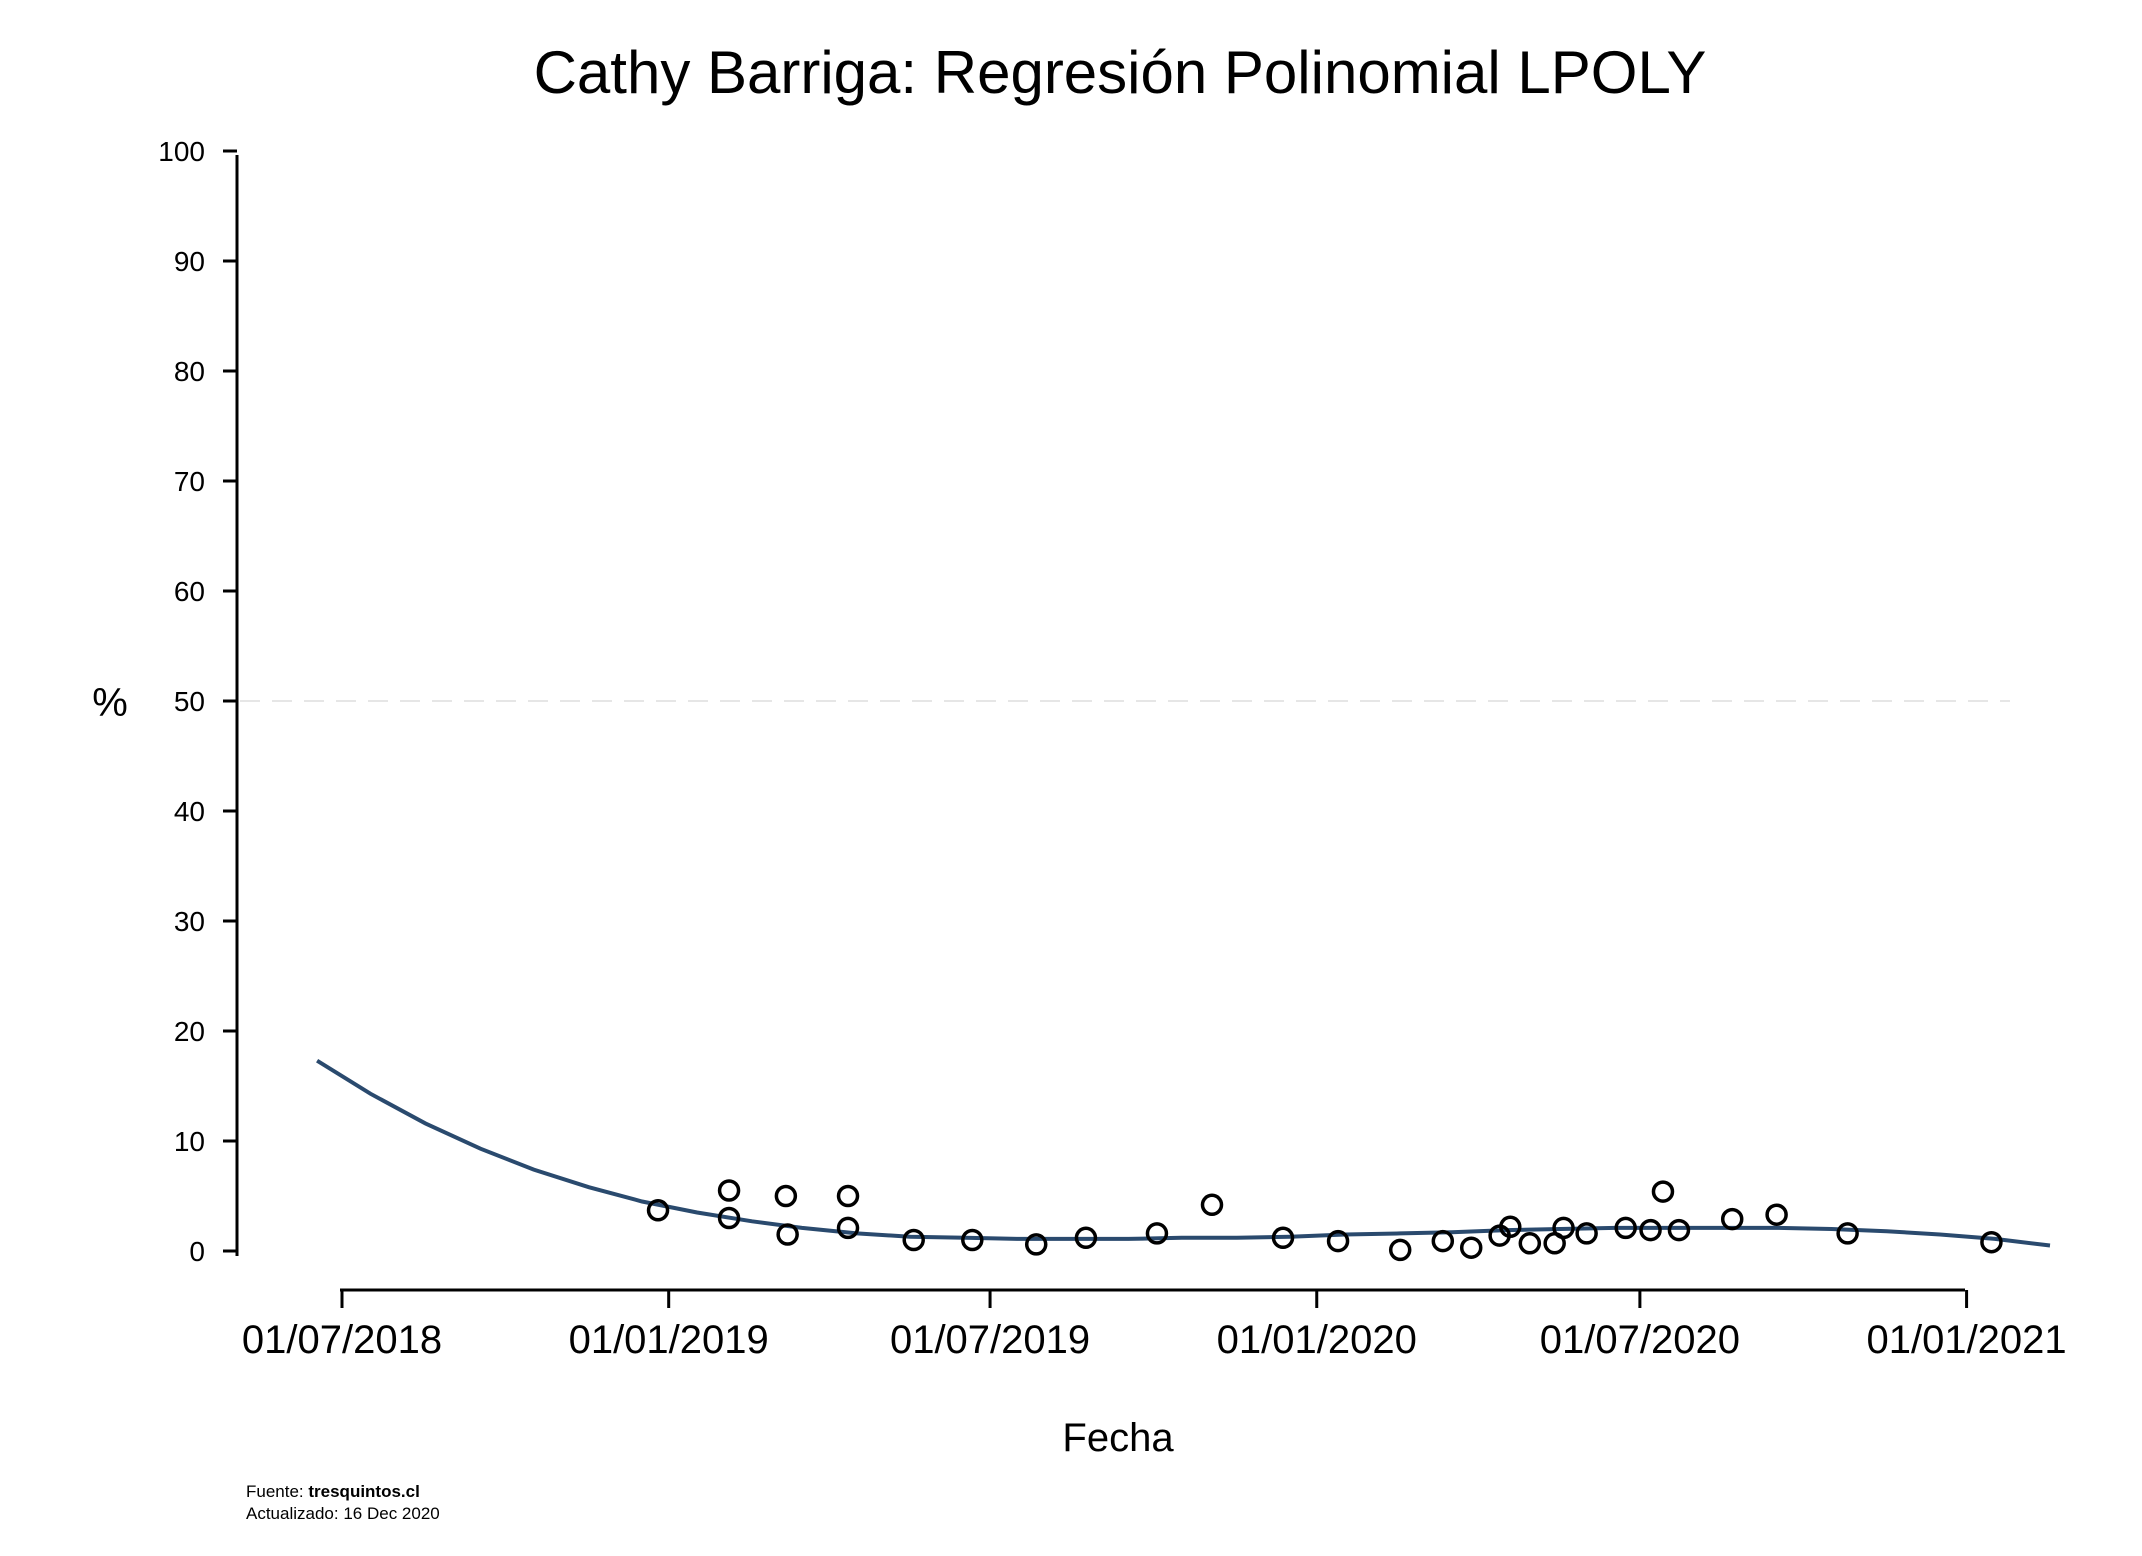 The height and width of the screenshot is (1556, 2142). What do you see at coordinates (197, 1251) in the screenshot?
I see `y-tick-label: 0` at bounding box center [197, 1251].